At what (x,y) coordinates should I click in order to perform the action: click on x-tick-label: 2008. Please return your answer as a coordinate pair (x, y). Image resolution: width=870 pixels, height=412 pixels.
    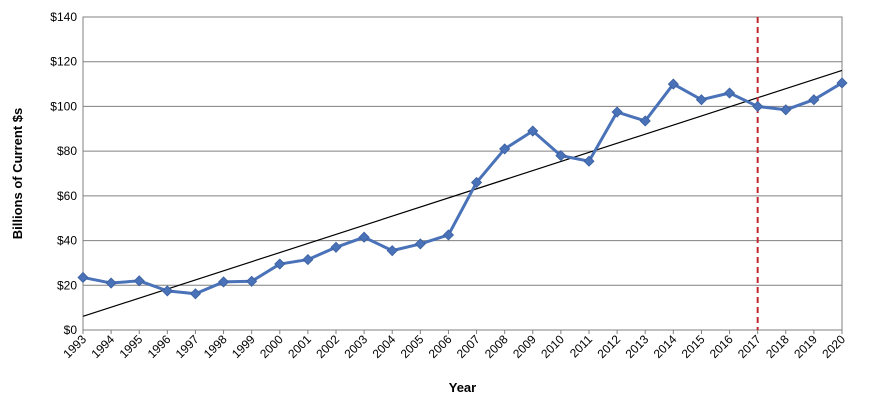
    Looking at the image, I should click on (496, 346).